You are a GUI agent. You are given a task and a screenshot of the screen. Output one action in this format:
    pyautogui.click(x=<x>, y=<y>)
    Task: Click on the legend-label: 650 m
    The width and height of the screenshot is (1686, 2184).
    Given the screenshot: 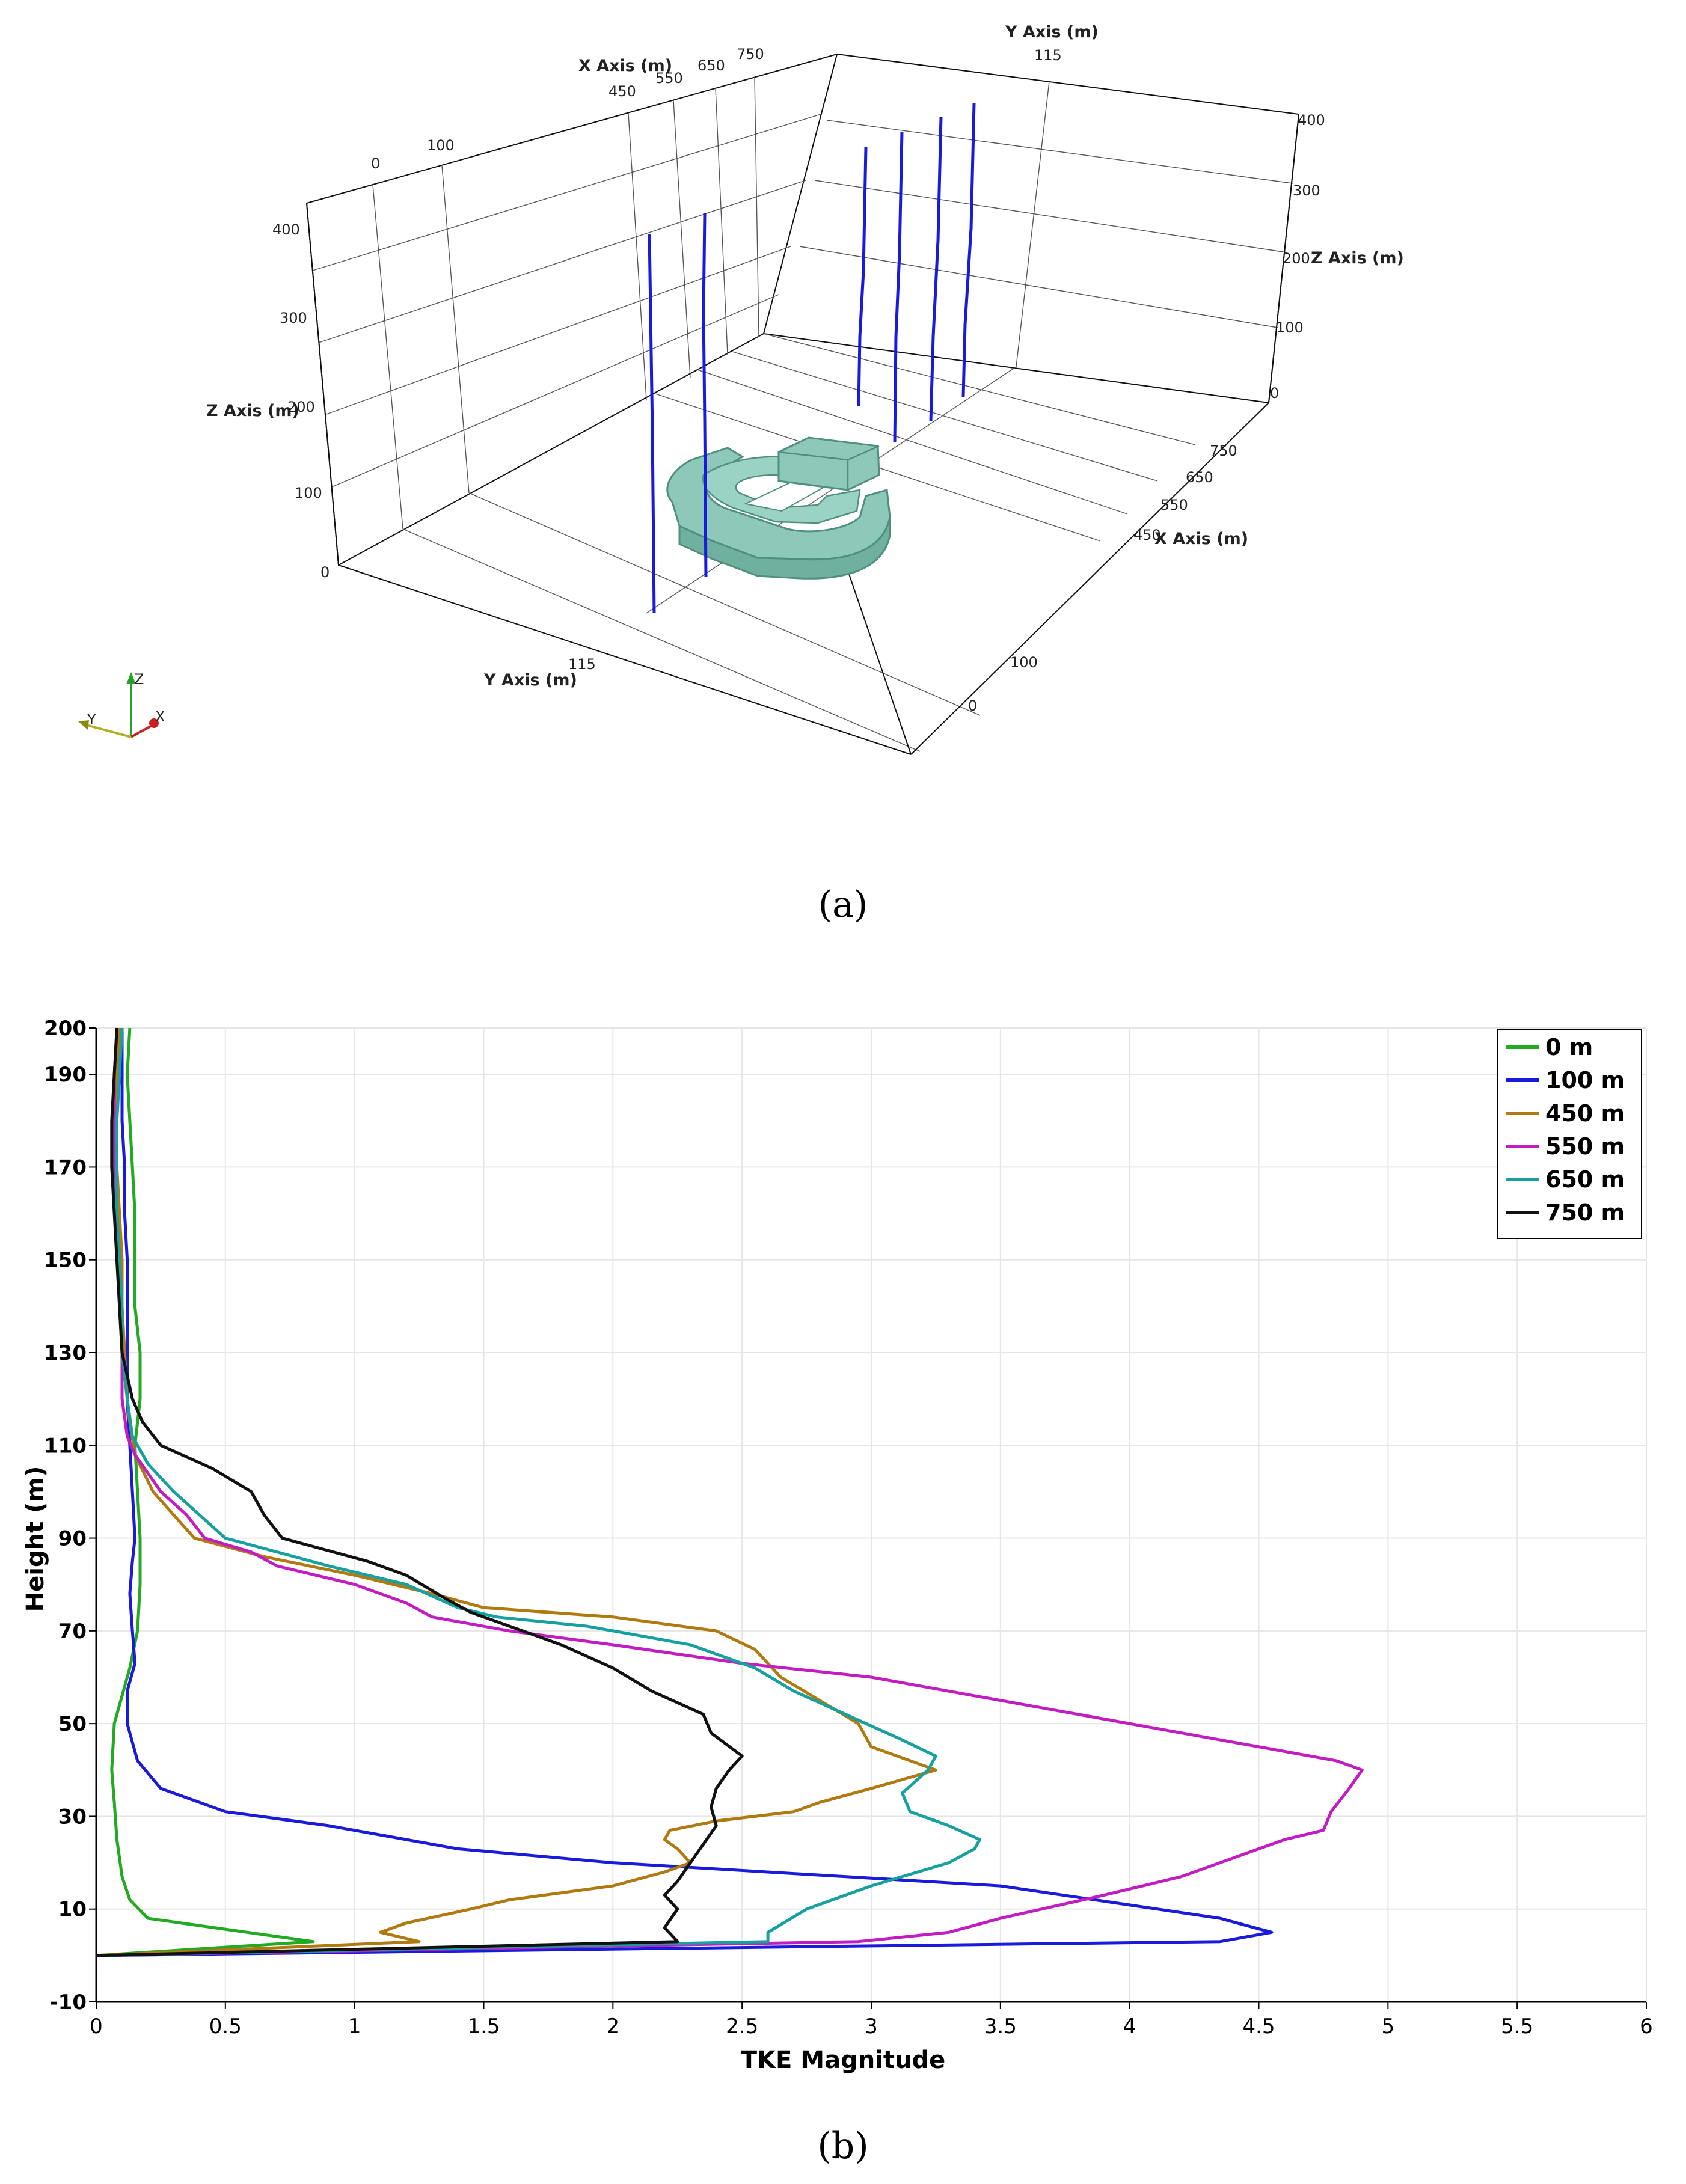 What is the action you would take?
    pyautogui.click(x=1585, y=1180)
    